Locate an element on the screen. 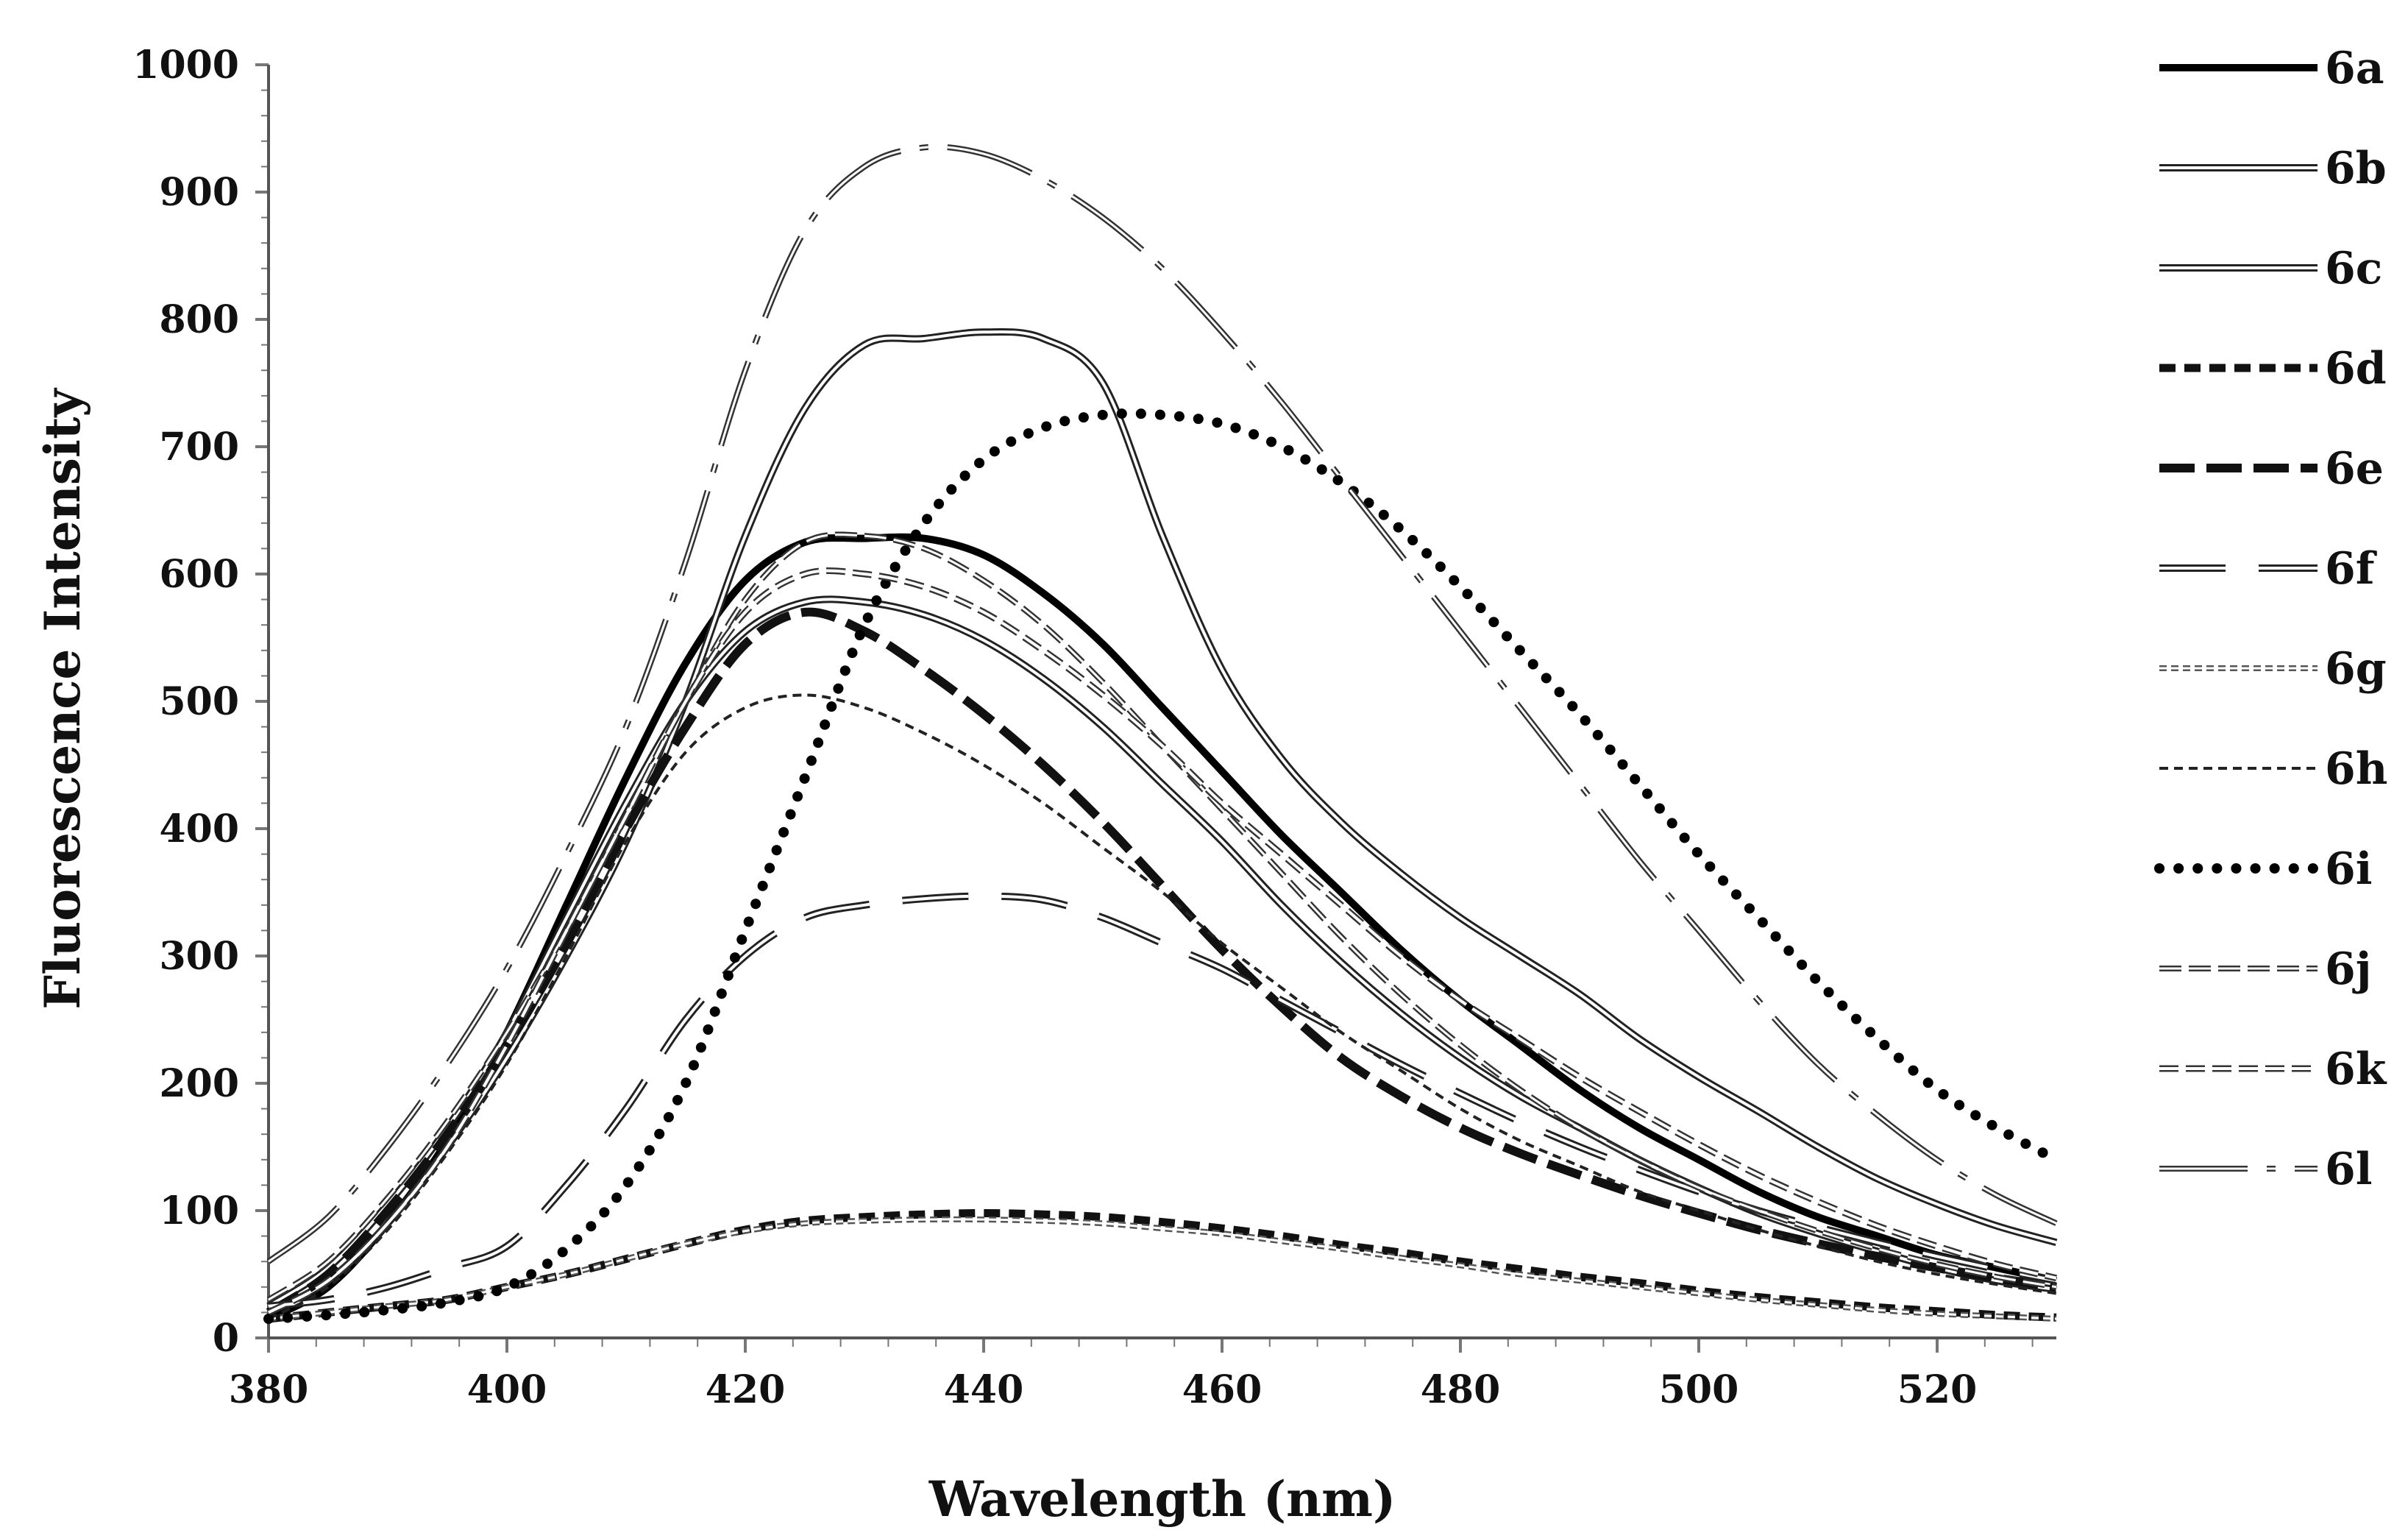 The width and height of the screenshot is (2408, 1530). x-tick-label: 420 is located at coordinates (746, 1389).